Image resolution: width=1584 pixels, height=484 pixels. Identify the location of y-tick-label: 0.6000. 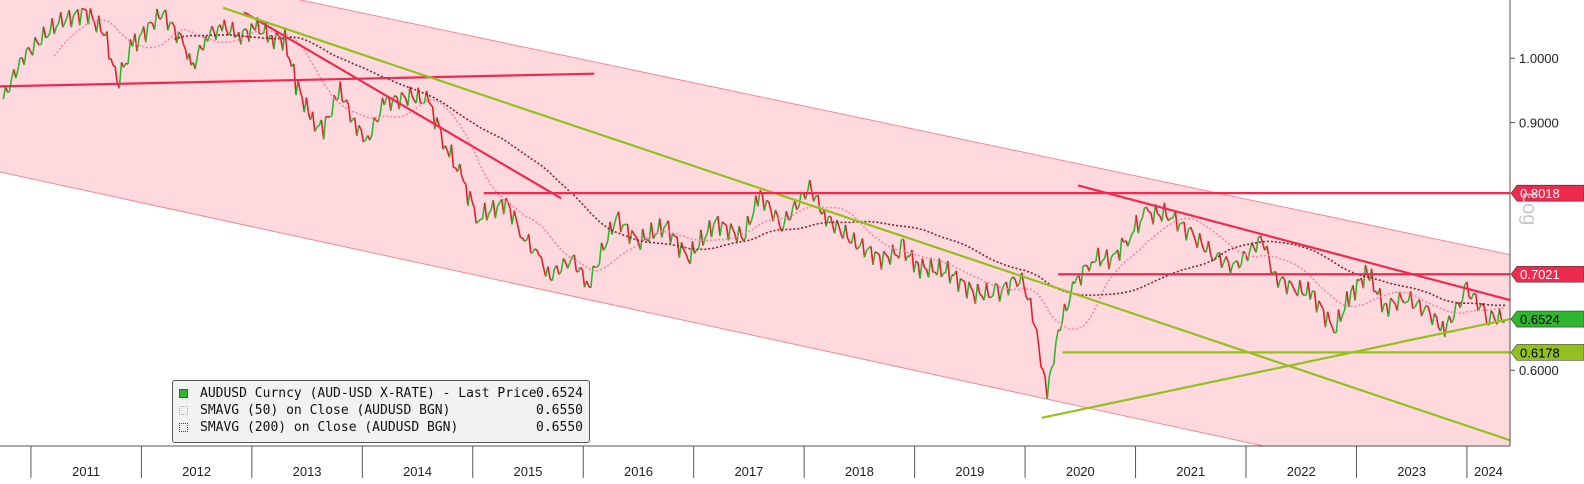
(1539, 370).